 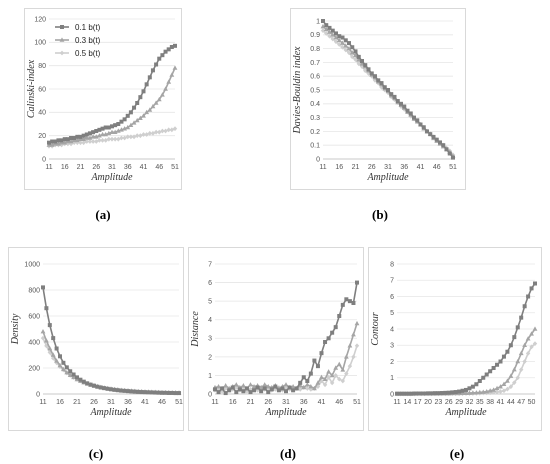 What do you see at coordinates (480, 402) in the screenshot?
I see `x-tick-label: 35` at bounding box center [480, 402].